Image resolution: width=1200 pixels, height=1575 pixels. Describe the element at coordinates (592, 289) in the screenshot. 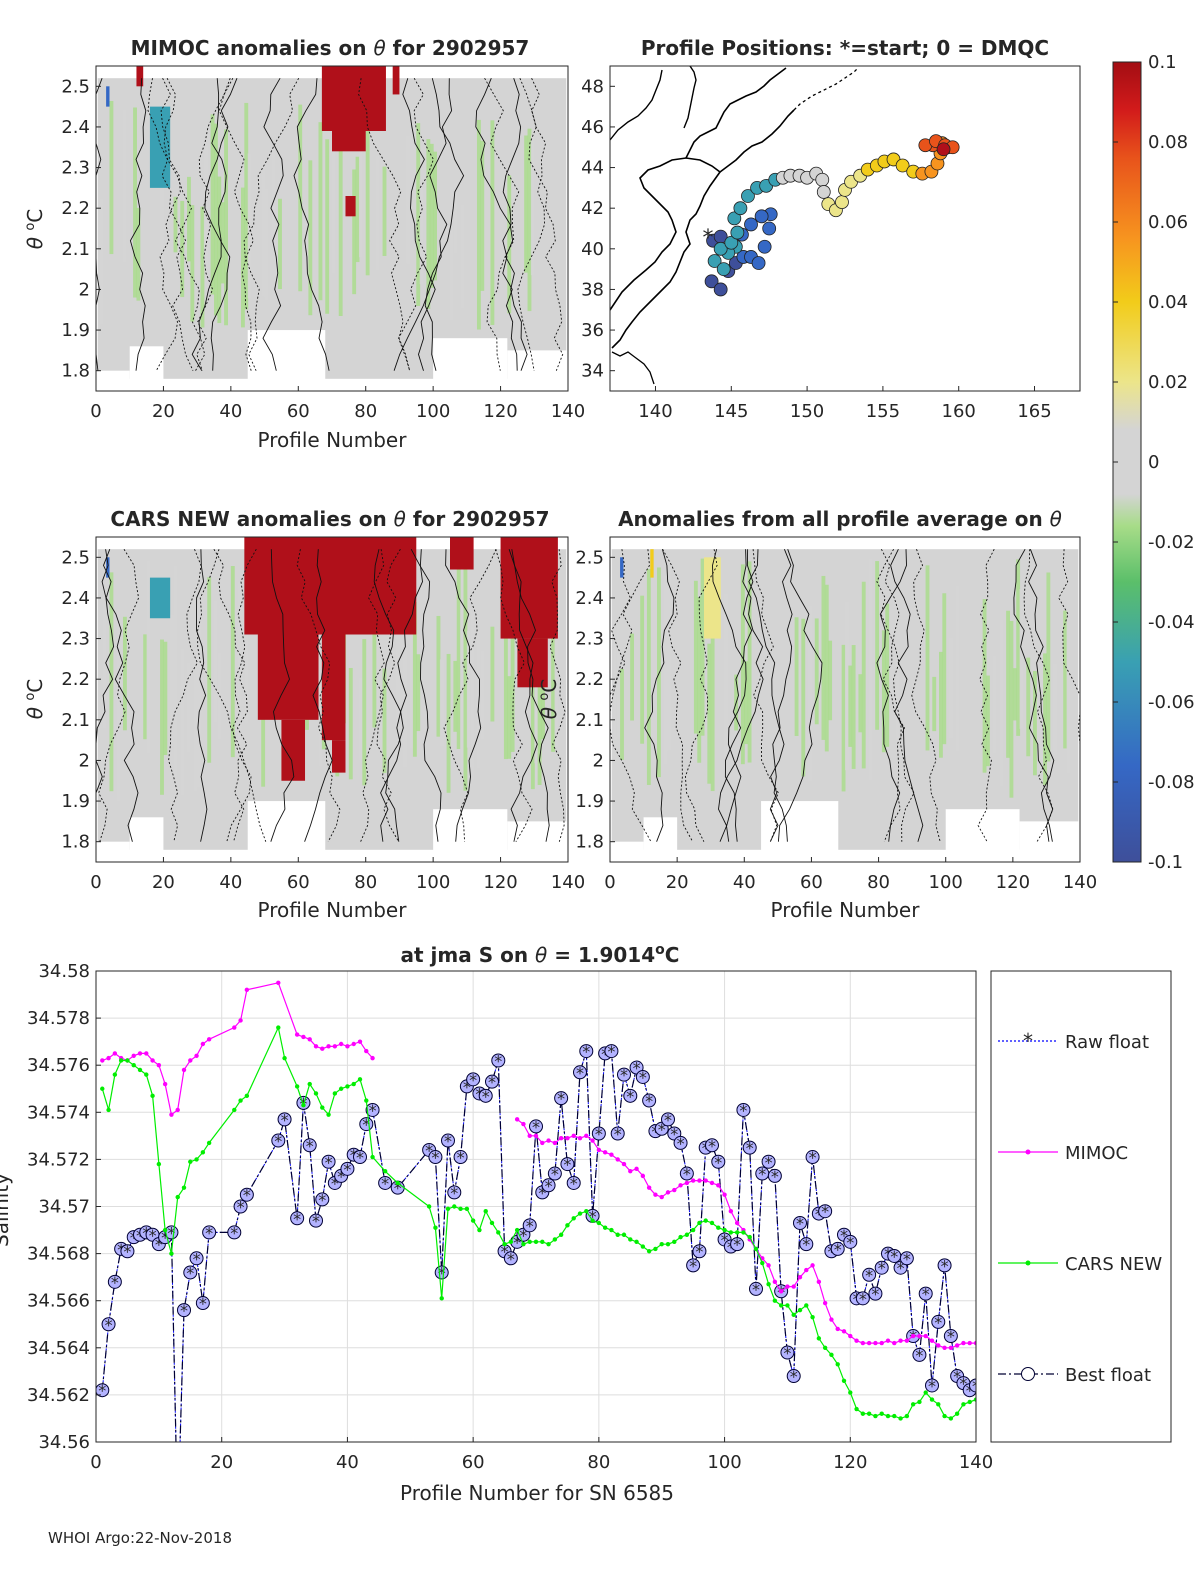

I see `y-tick-label: 38` at that location.